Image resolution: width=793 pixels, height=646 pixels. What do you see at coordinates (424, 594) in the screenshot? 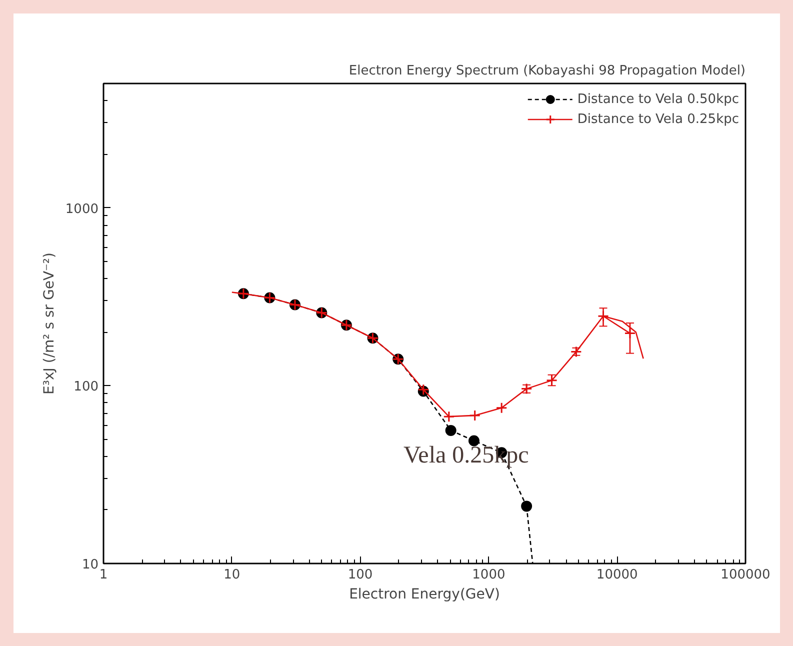
I see `x-axis-title: Electron Energy(GeV)` at bounding box center [424, 594].